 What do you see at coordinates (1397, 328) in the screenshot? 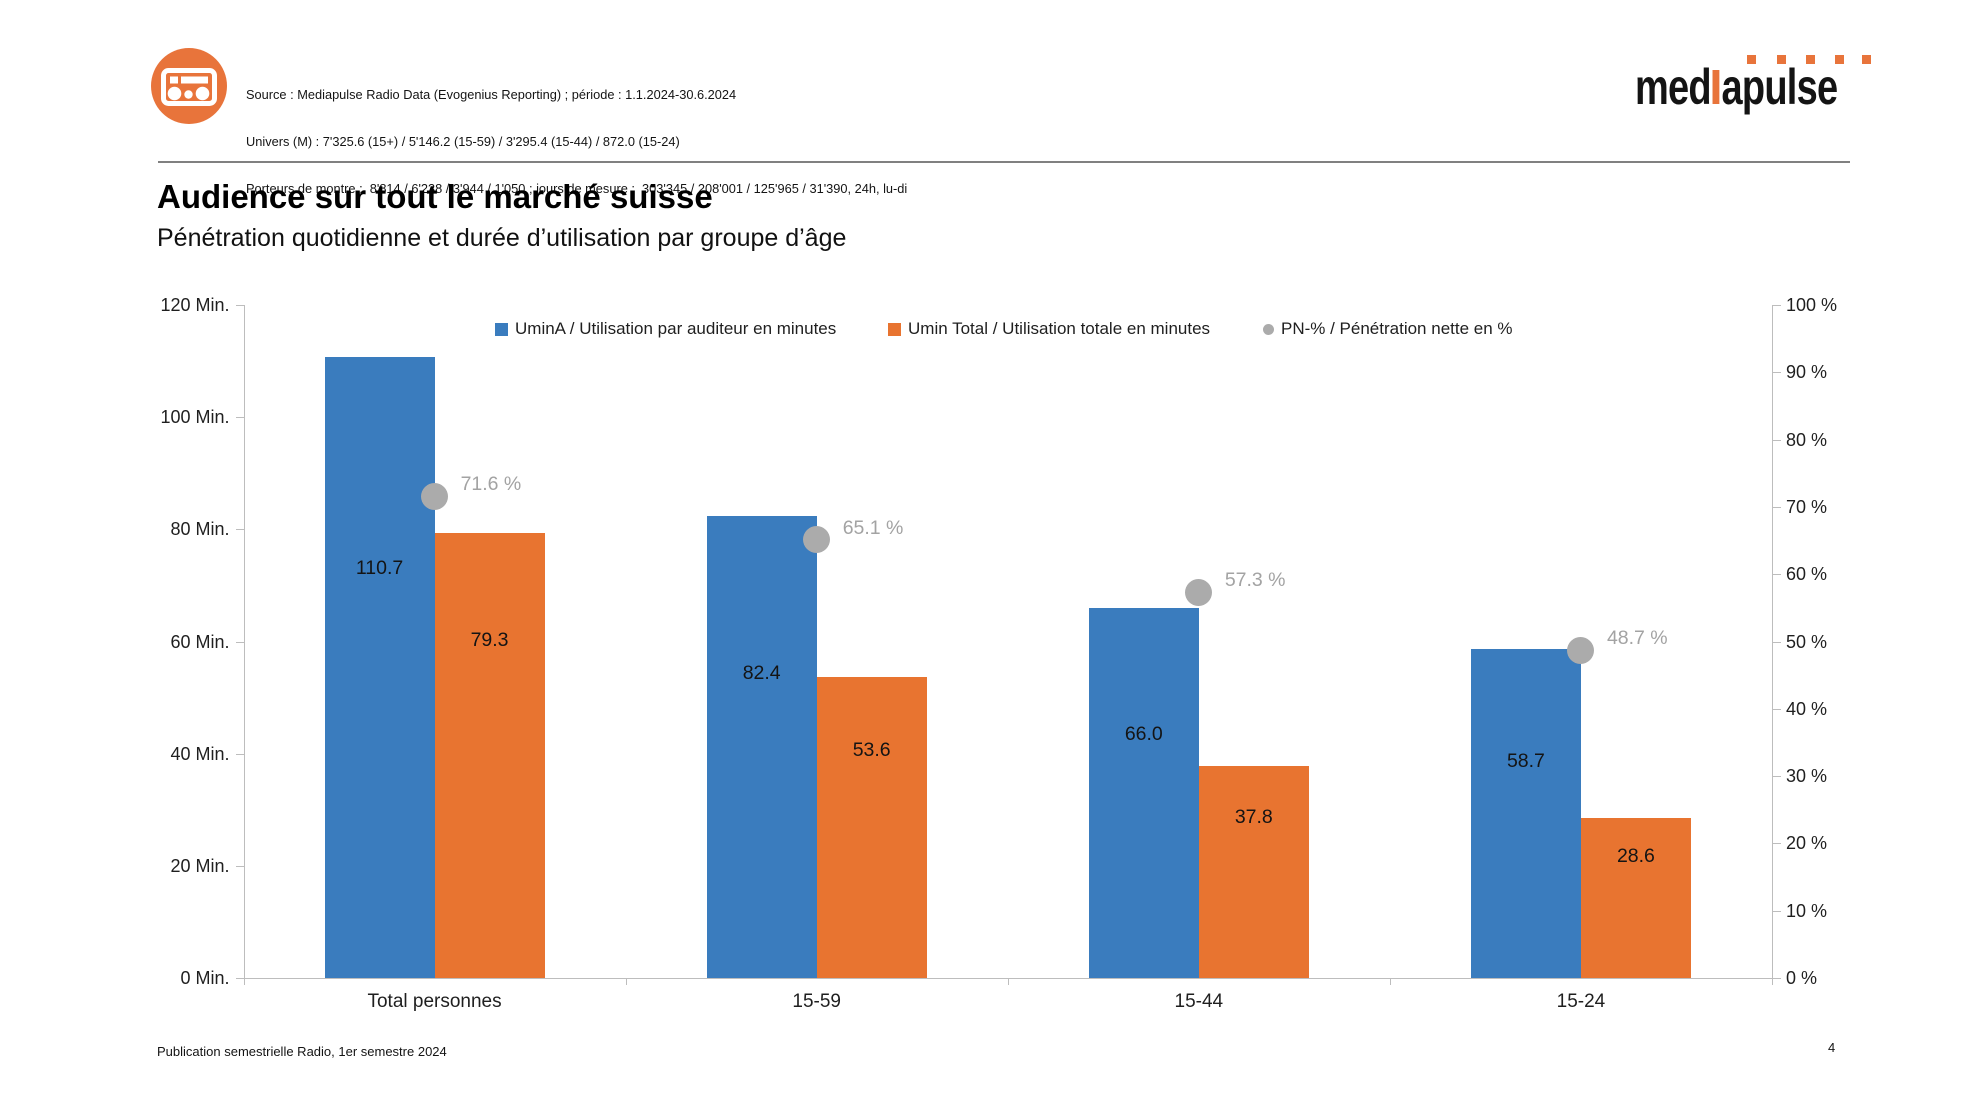
I see `legend-label: PN-% / Pénétration nette en %` at bounding box center [1397, 328].